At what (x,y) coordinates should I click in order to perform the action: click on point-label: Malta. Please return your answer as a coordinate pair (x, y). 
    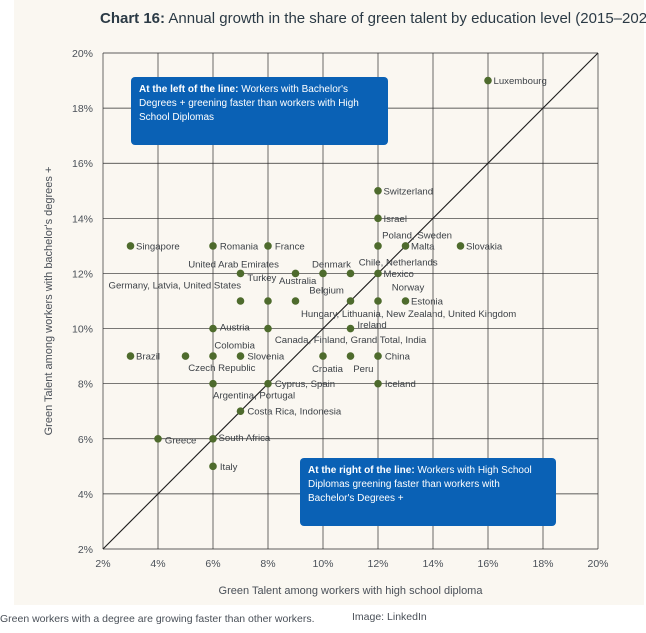
    Looking at the image, I should click on (423, 246).